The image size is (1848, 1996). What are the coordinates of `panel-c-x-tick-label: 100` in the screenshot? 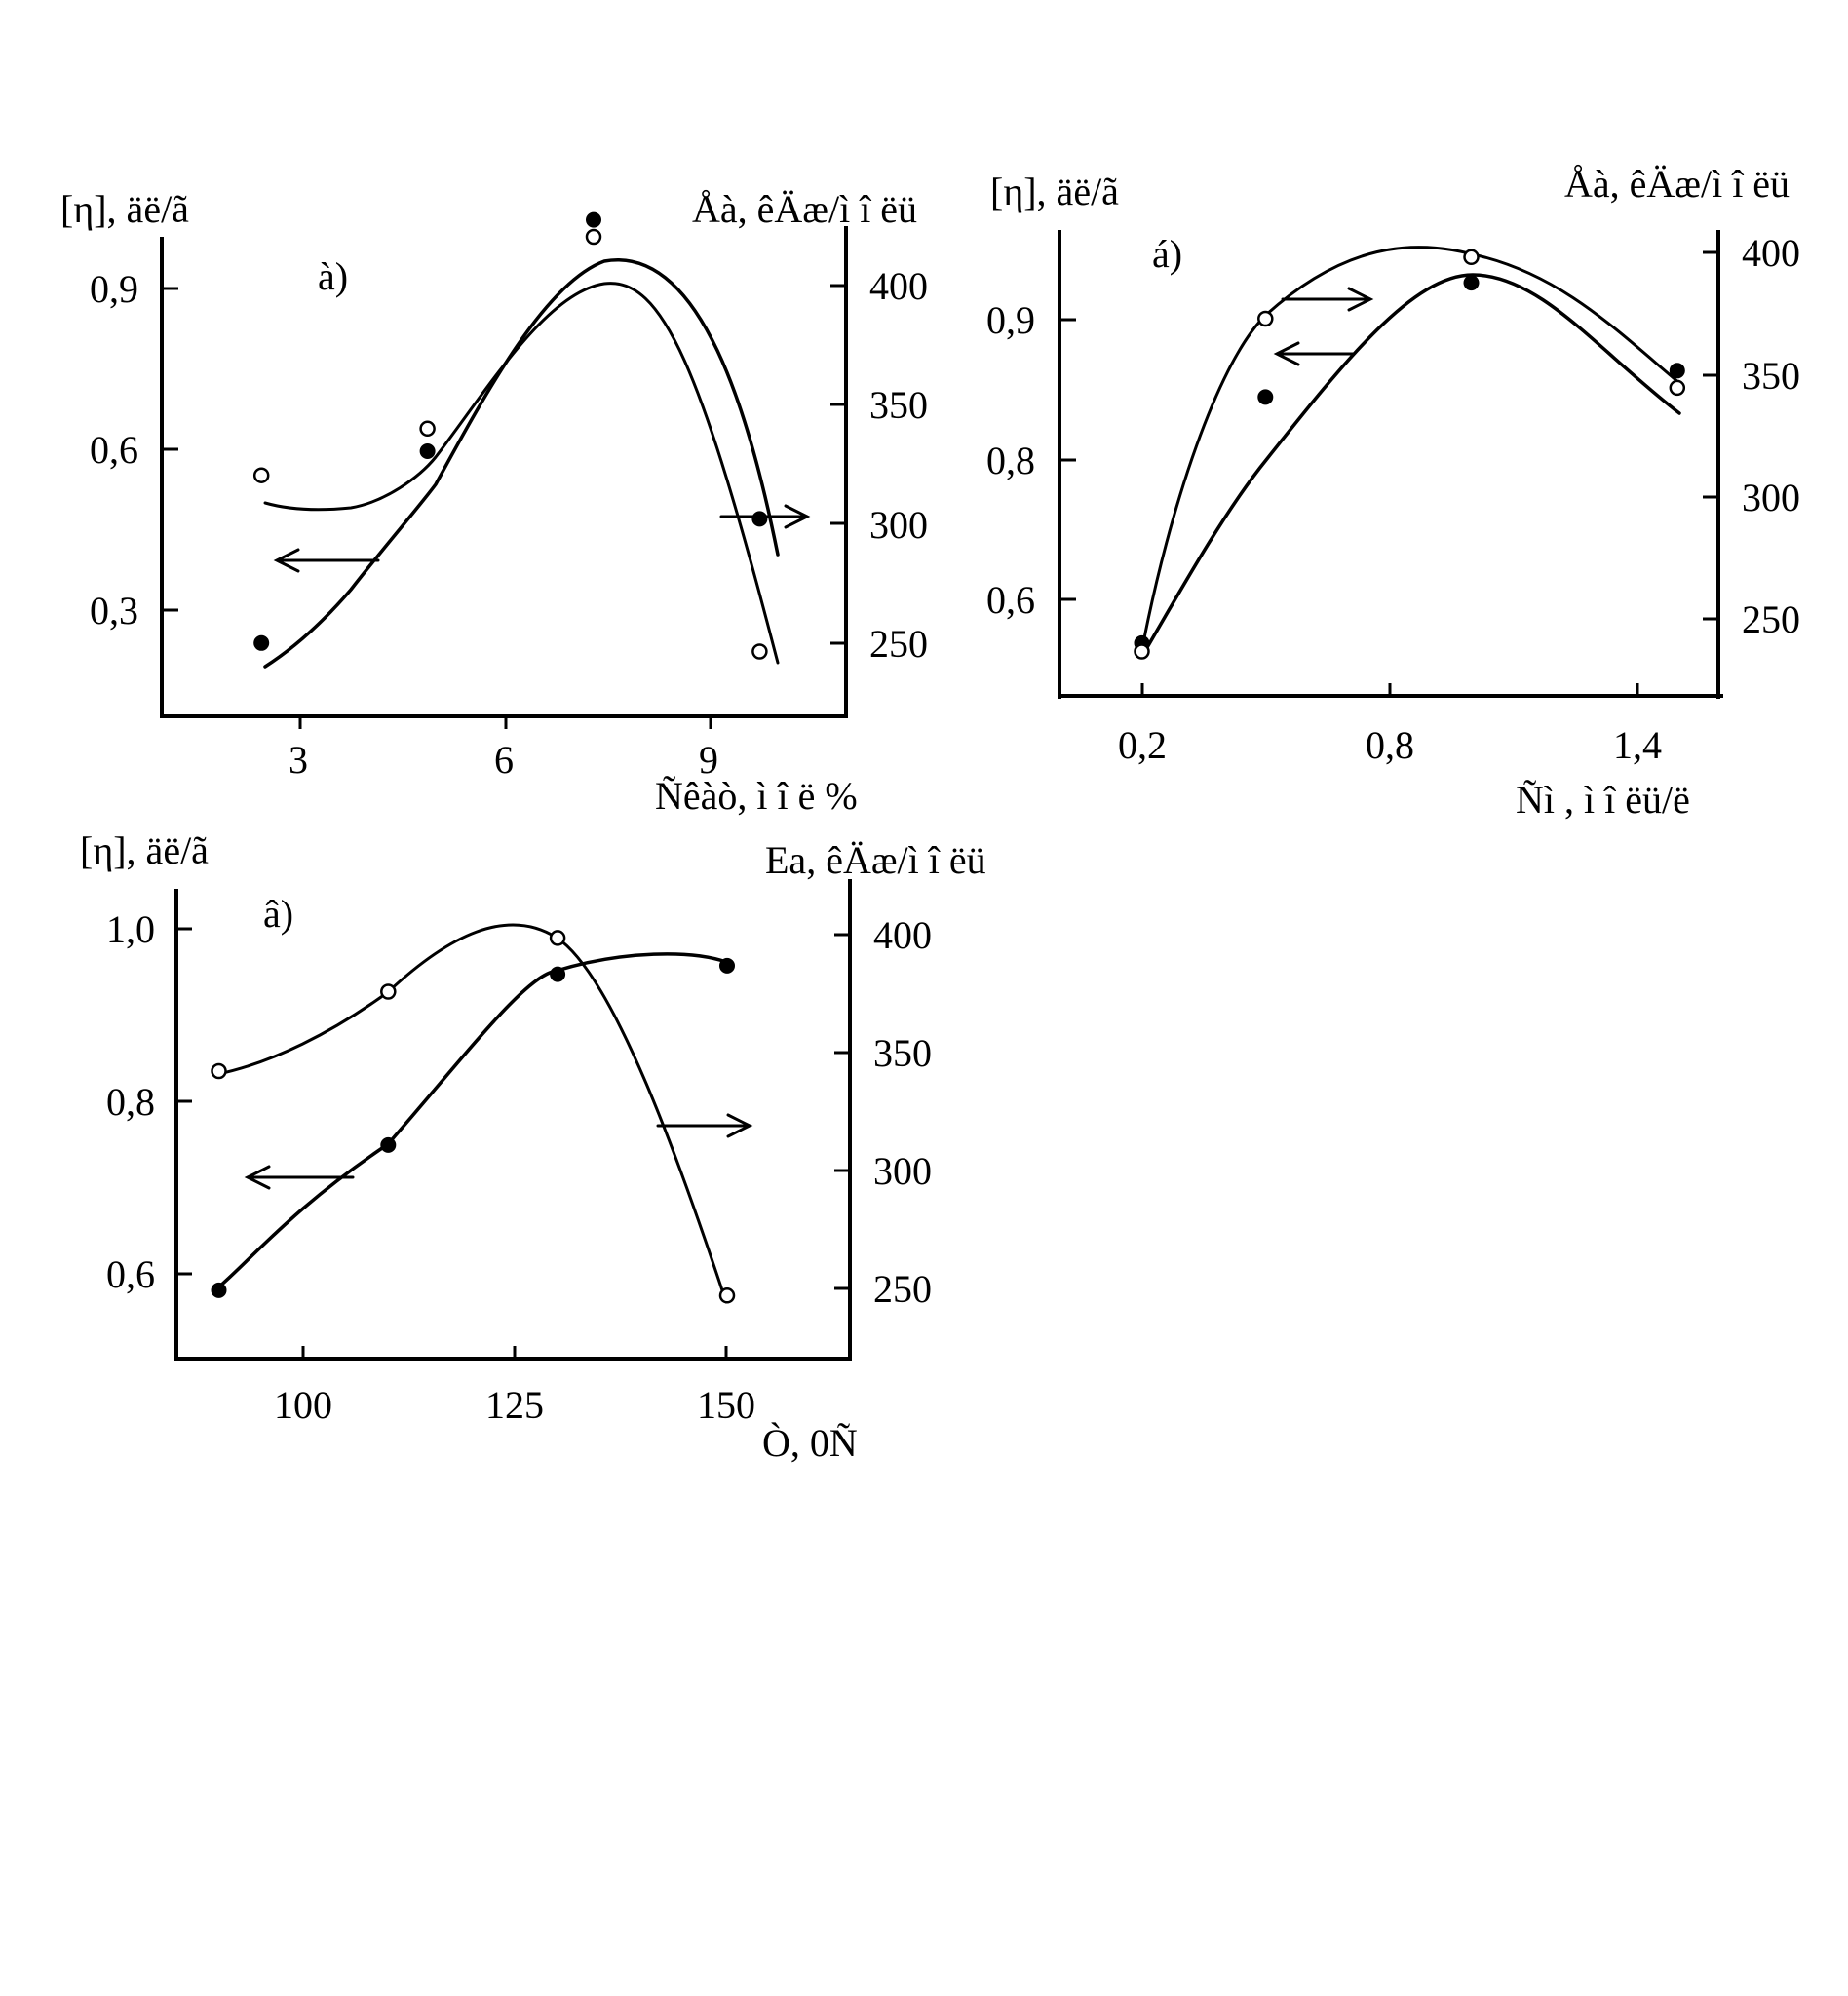 It's located at (303, 1405).